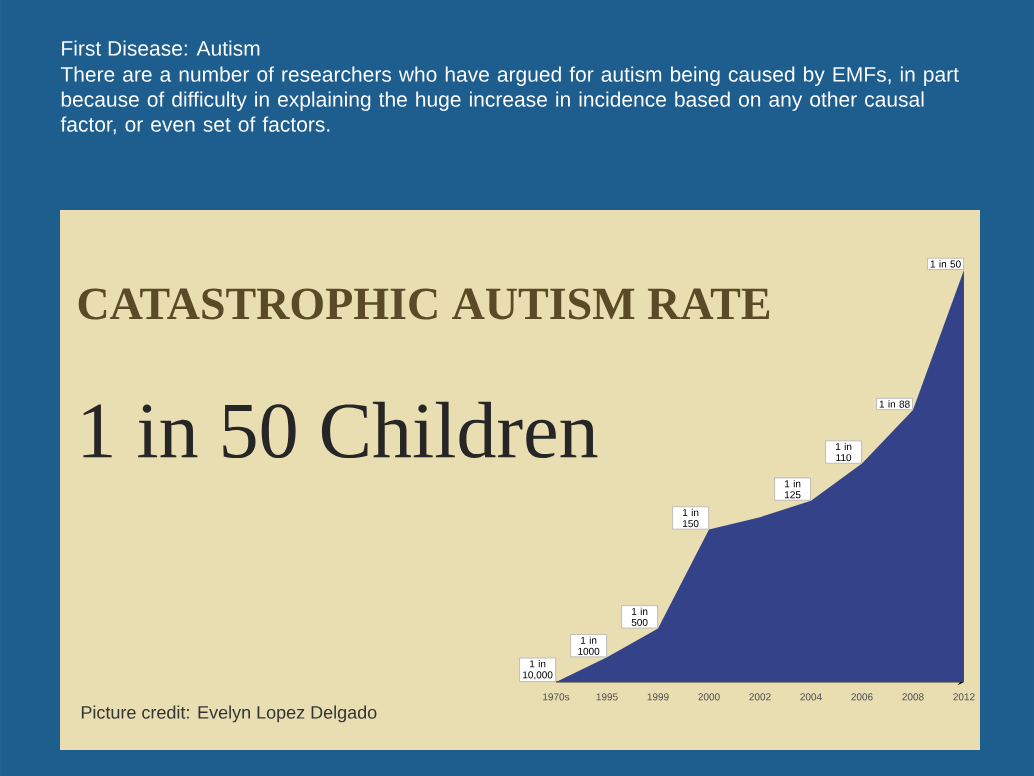 This screenshot has width=1034, height=776. I want to click on text: Picture credit: Evelyn Lopez Delgado, so click(229, 714).